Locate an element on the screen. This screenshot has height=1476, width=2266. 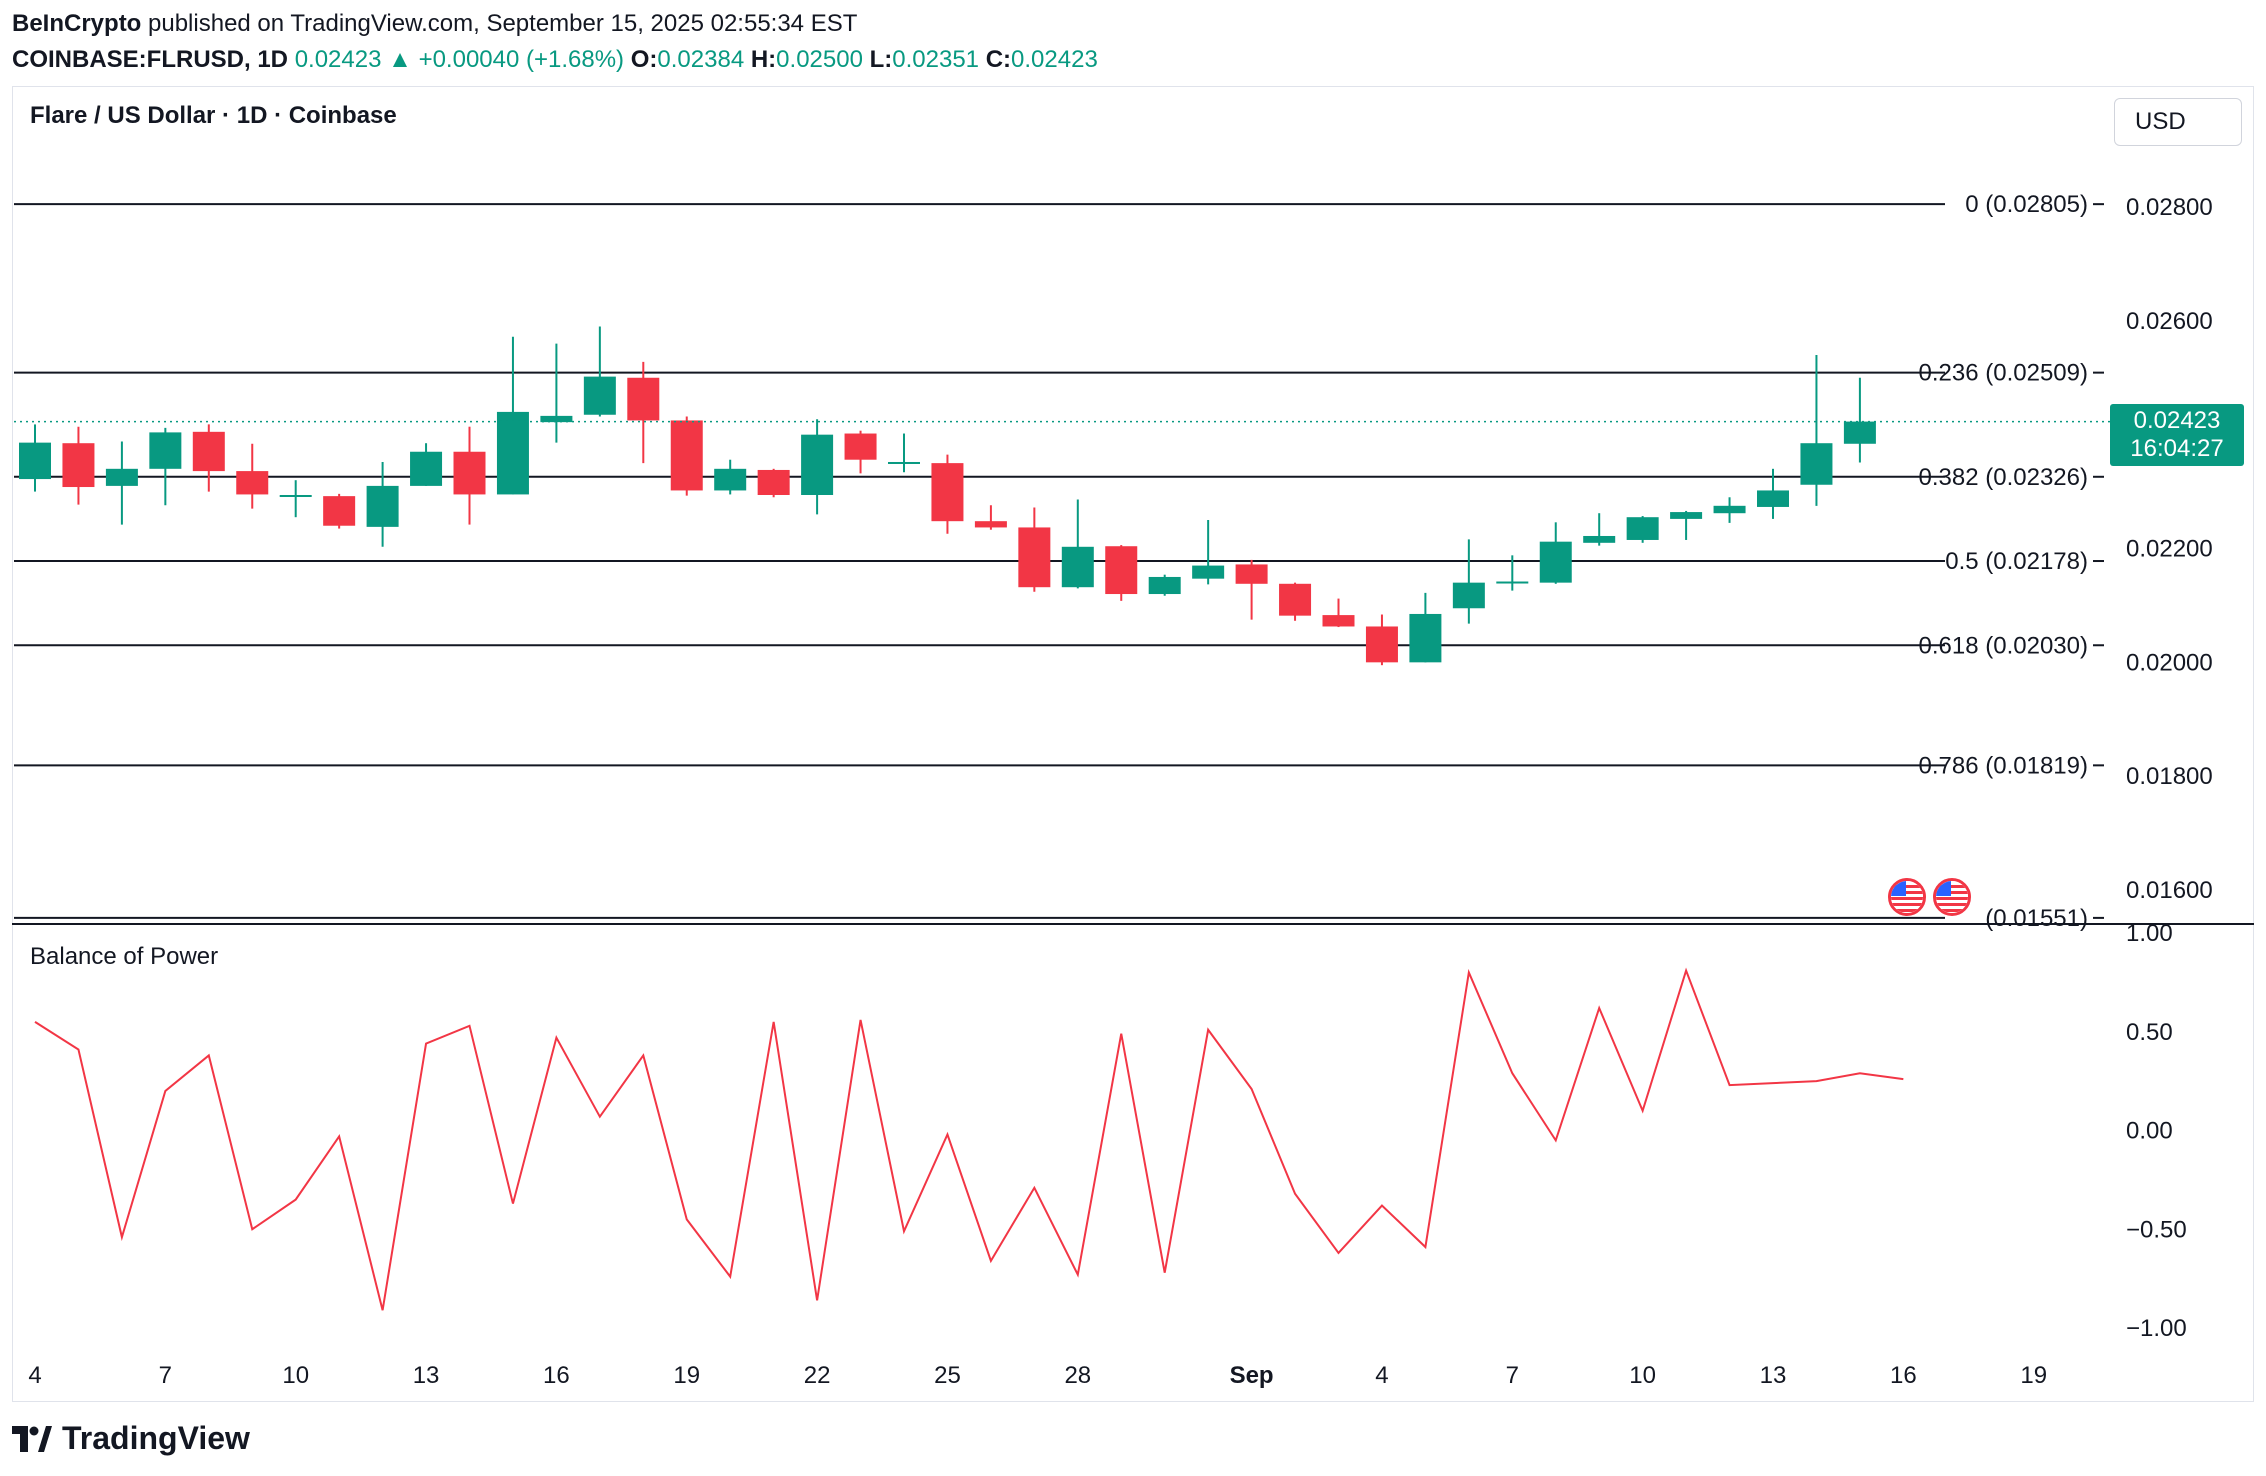
price-tick-label: 0.02000 is located at coordinates (2169, 662).